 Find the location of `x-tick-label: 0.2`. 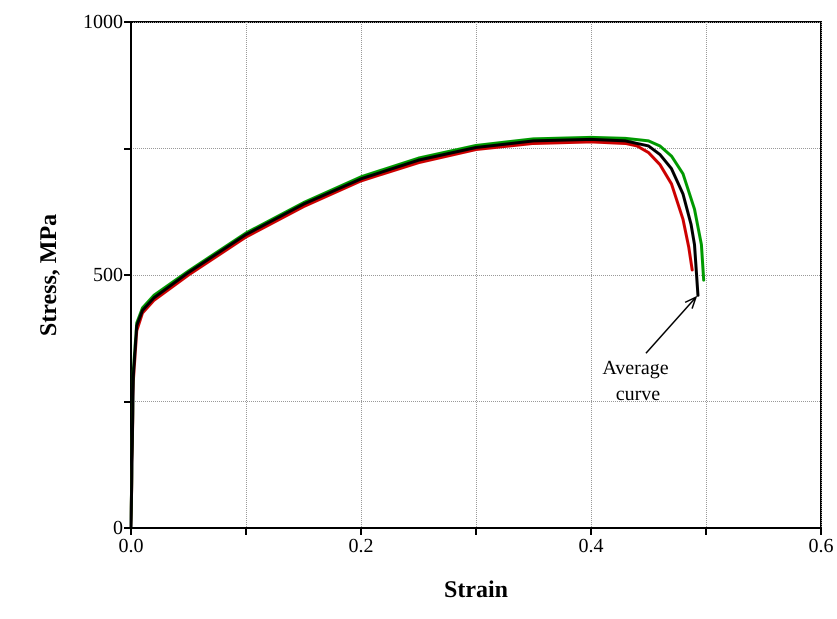

x-tick-label: 0.2 is located at coordinates (361, 546).